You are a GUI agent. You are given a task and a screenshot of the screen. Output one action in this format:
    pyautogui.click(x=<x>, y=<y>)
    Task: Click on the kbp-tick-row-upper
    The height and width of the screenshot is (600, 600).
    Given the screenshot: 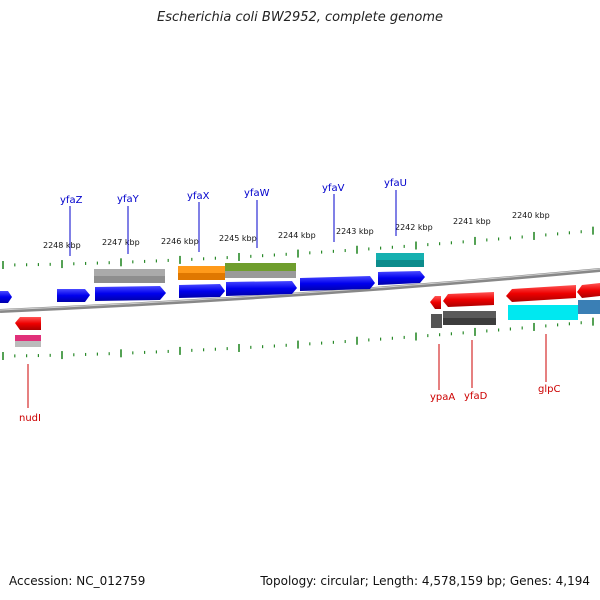 What is the action you would take?
    pyautogui.click(x=298, y=247)
    